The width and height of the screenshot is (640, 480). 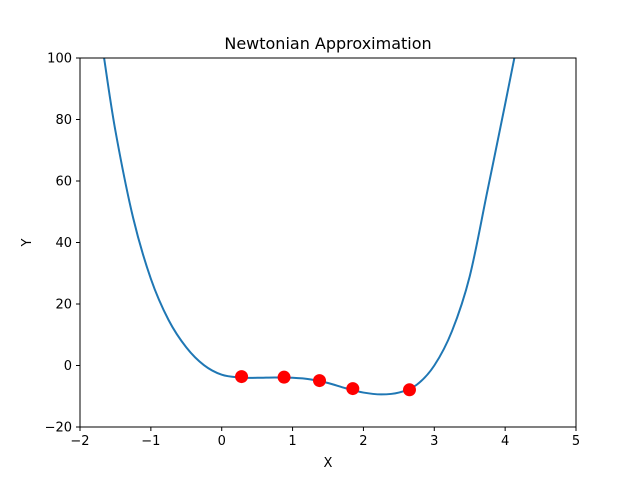 I want to click on y-tick-label: 40, so click(x=63, y=243).